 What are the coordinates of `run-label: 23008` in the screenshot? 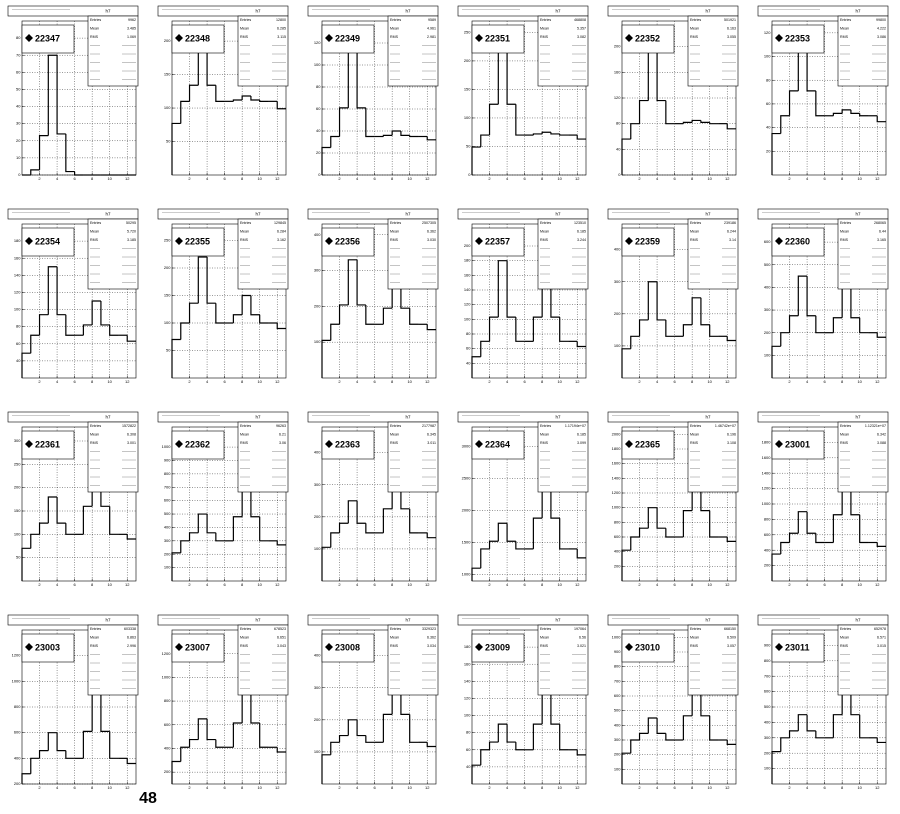 It's located at (347, 647).